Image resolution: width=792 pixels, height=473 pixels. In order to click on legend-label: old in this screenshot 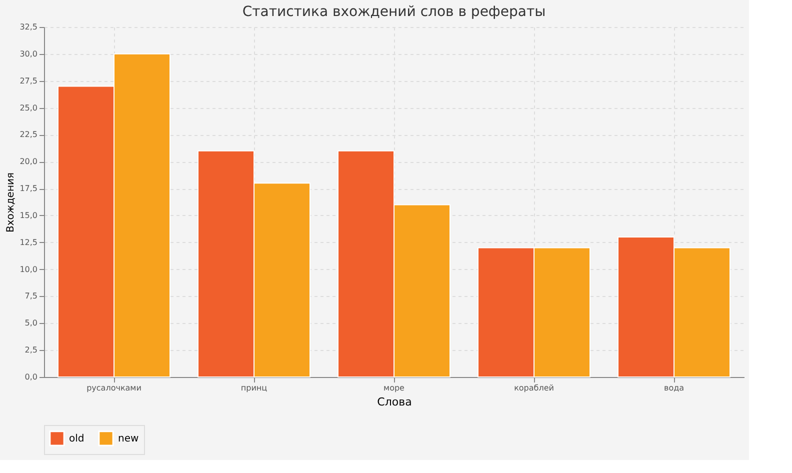, I will do `click(76, 438)`.